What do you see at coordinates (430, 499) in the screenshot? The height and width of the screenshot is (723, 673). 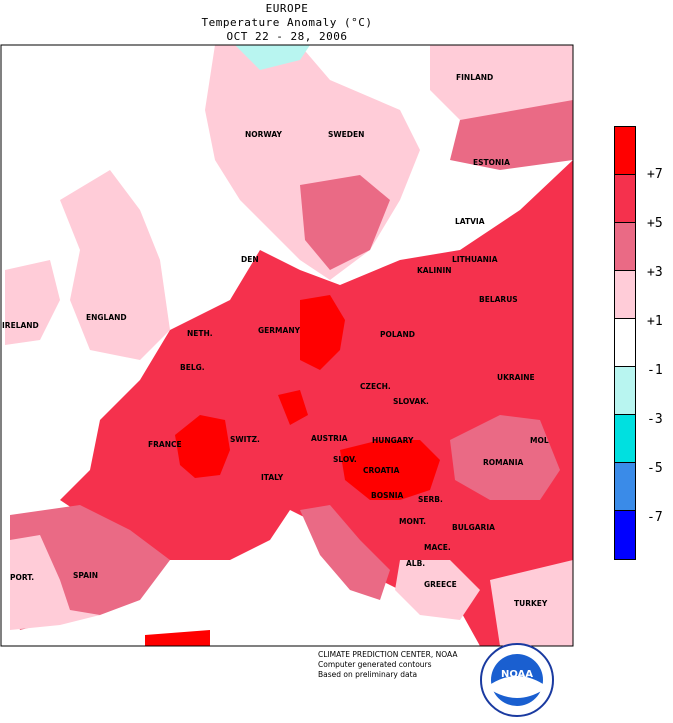 I see `label-serbia: SERB.` at bounding box center [430, 499].